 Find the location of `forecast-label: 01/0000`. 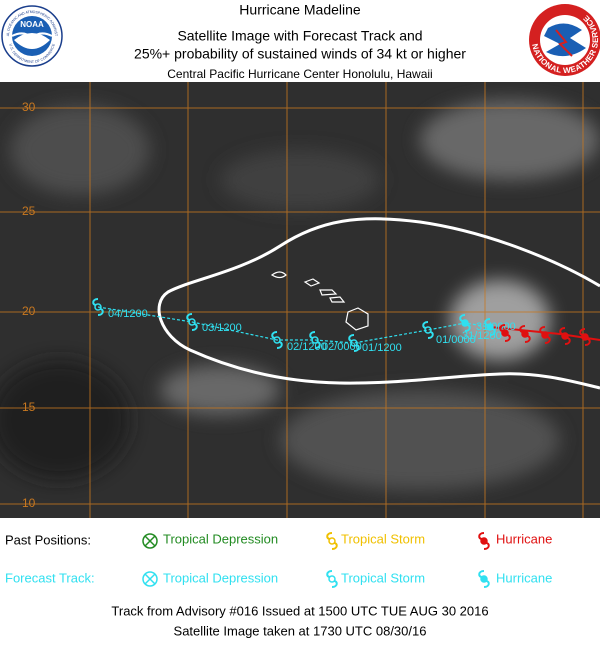

forecast-label: 01/0000 is located at coordinates (456, 340).